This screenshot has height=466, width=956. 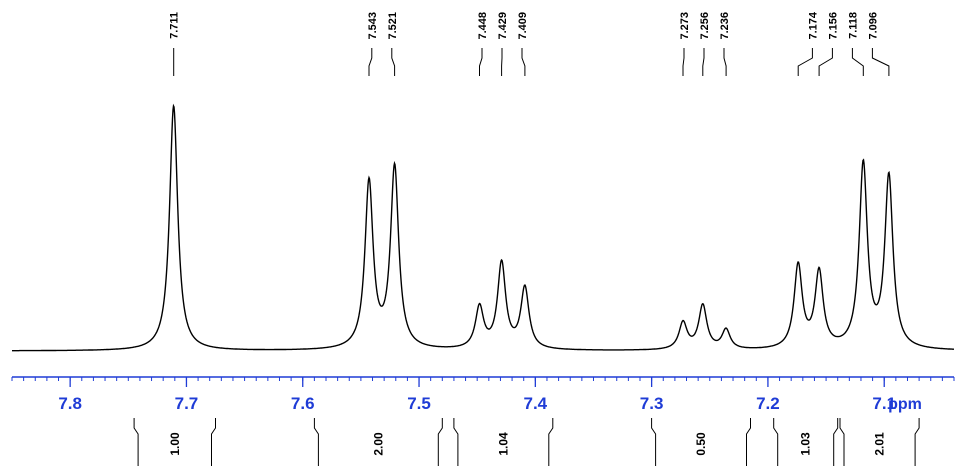 I want to click on integral-value: 1.03, so click(x=806, y=444).